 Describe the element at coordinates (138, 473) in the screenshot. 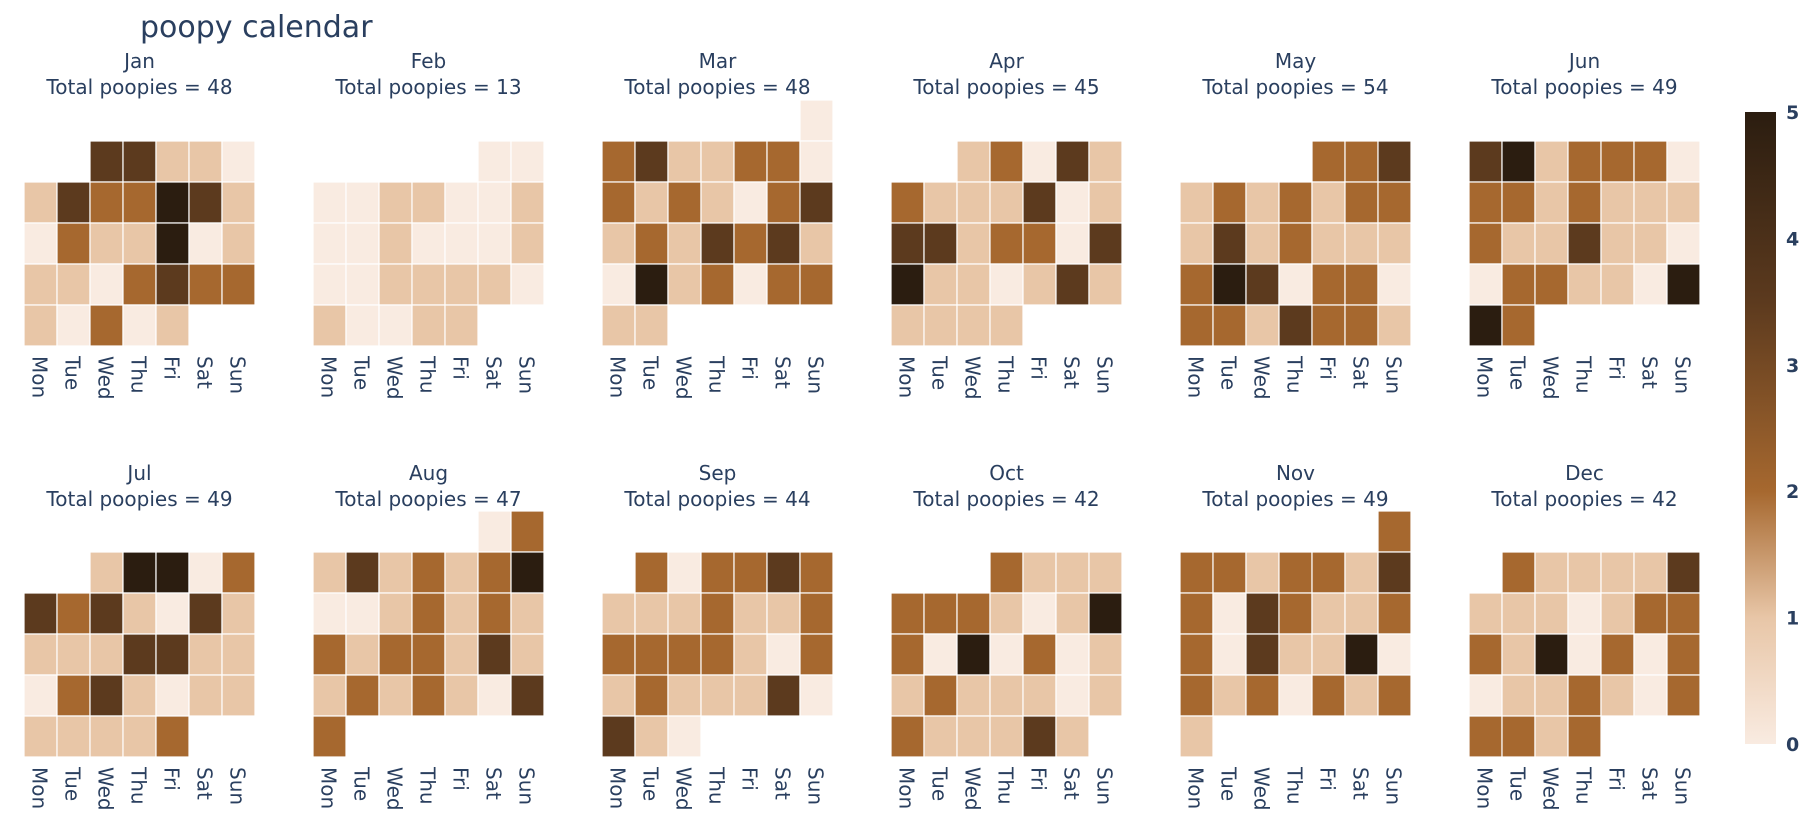

I see `month-title: Jul` at that location.